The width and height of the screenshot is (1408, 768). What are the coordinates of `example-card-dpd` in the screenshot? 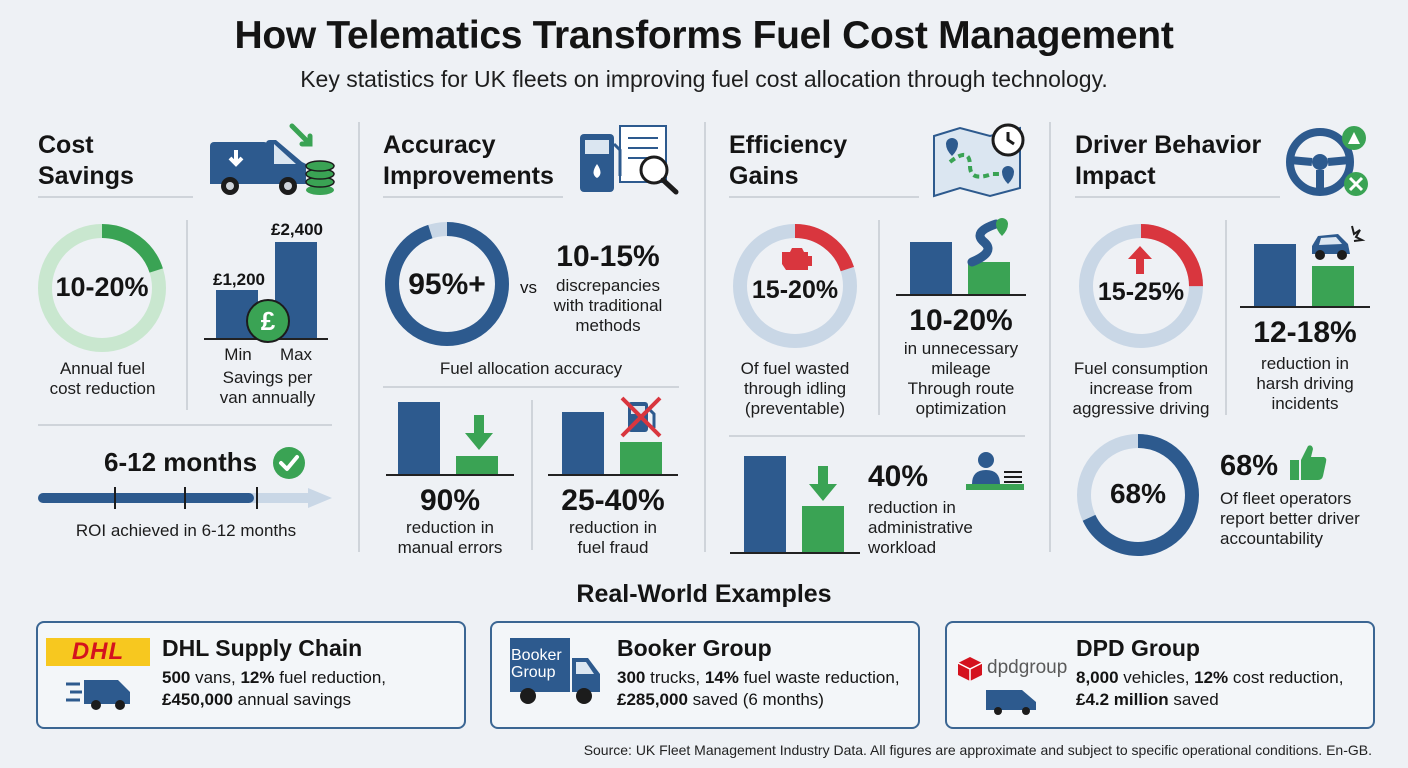 It's located at (1160, 675).